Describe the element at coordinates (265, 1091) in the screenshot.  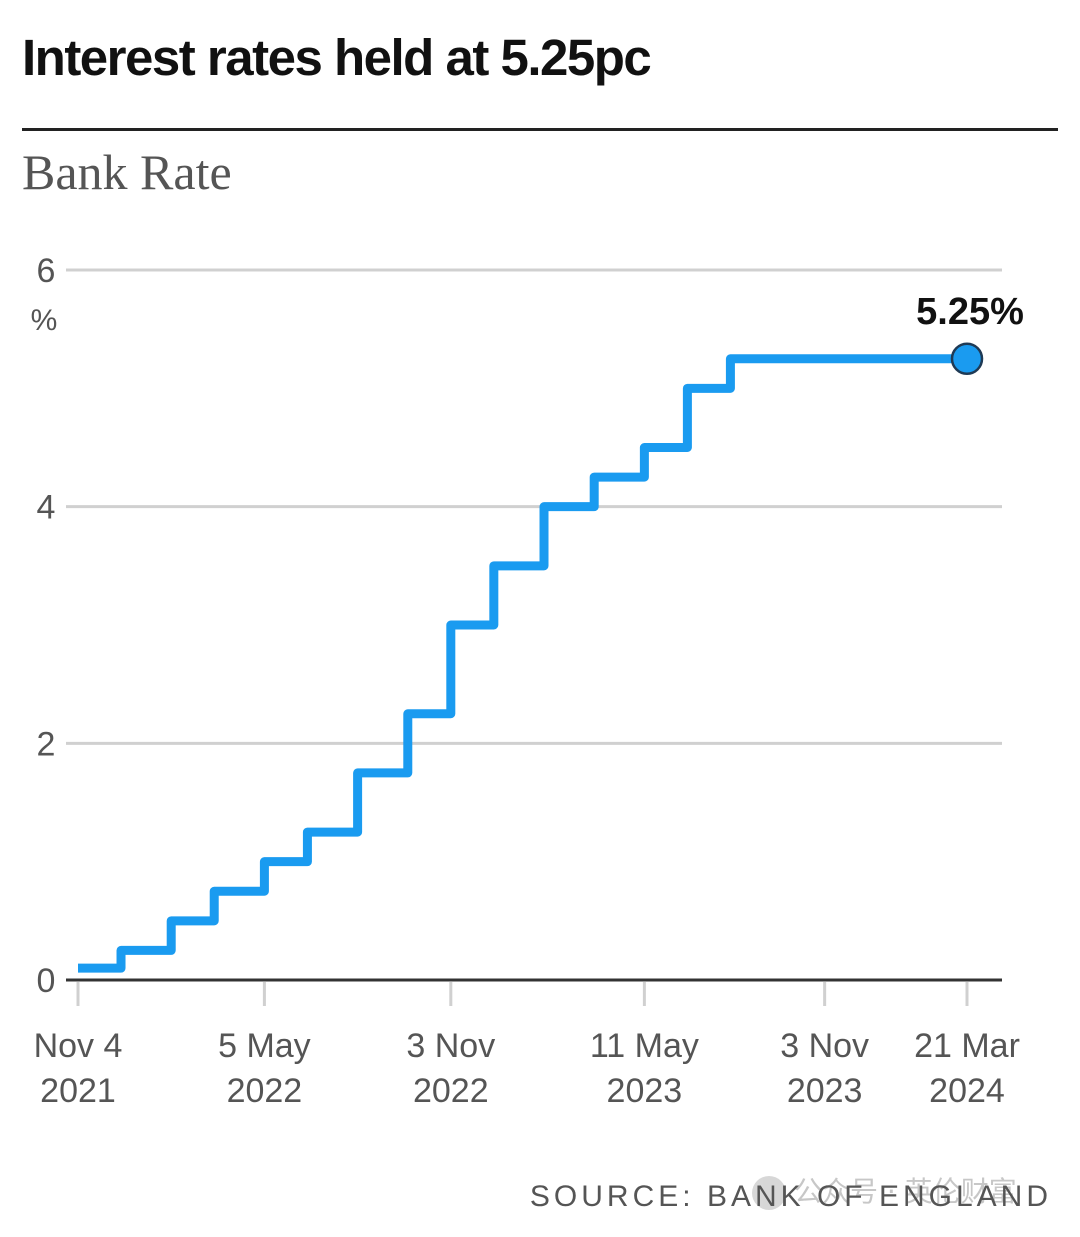
I see `x-tick-label-1-line2: 2022` at that location.